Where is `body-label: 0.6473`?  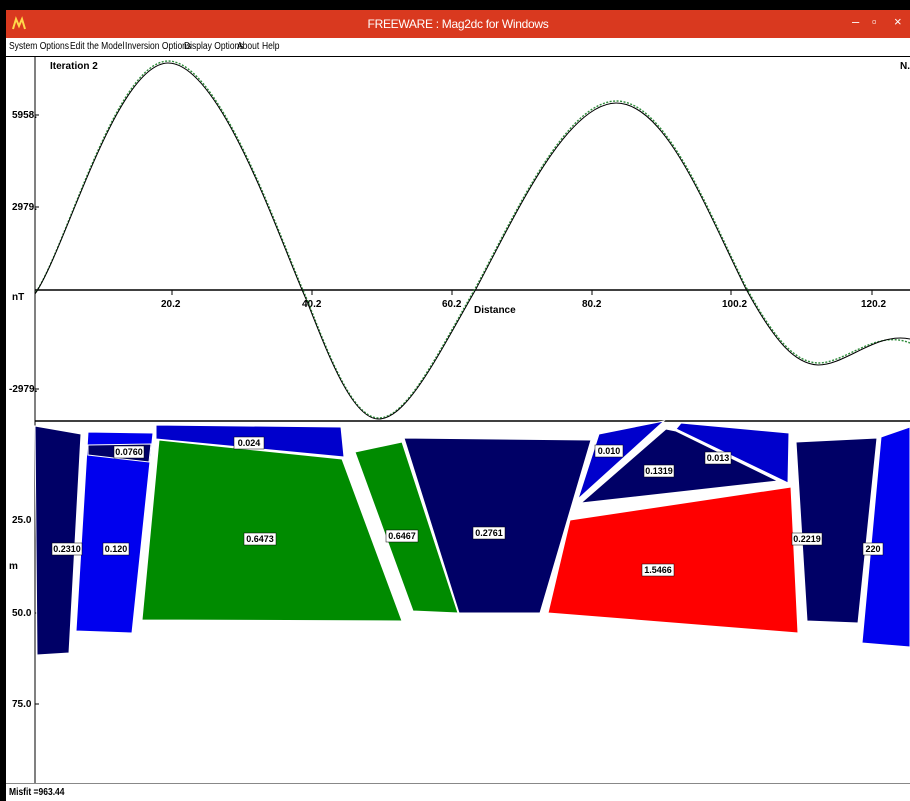 body-label: 0.6473 is located at coordinates (260, 539).